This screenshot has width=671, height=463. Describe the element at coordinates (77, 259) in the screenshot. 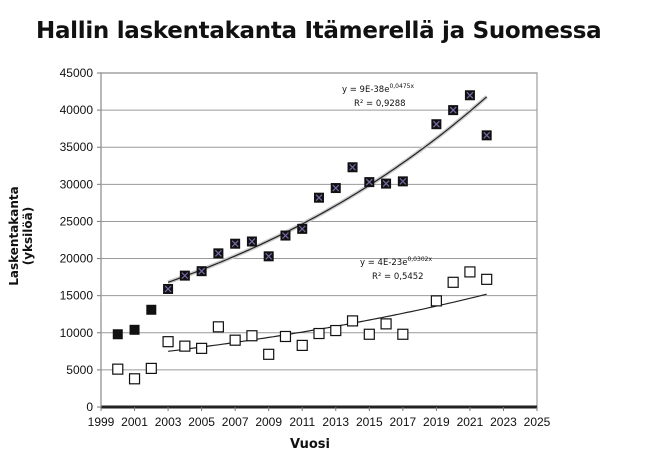

I see `y-tick-label: 20000` at that location.